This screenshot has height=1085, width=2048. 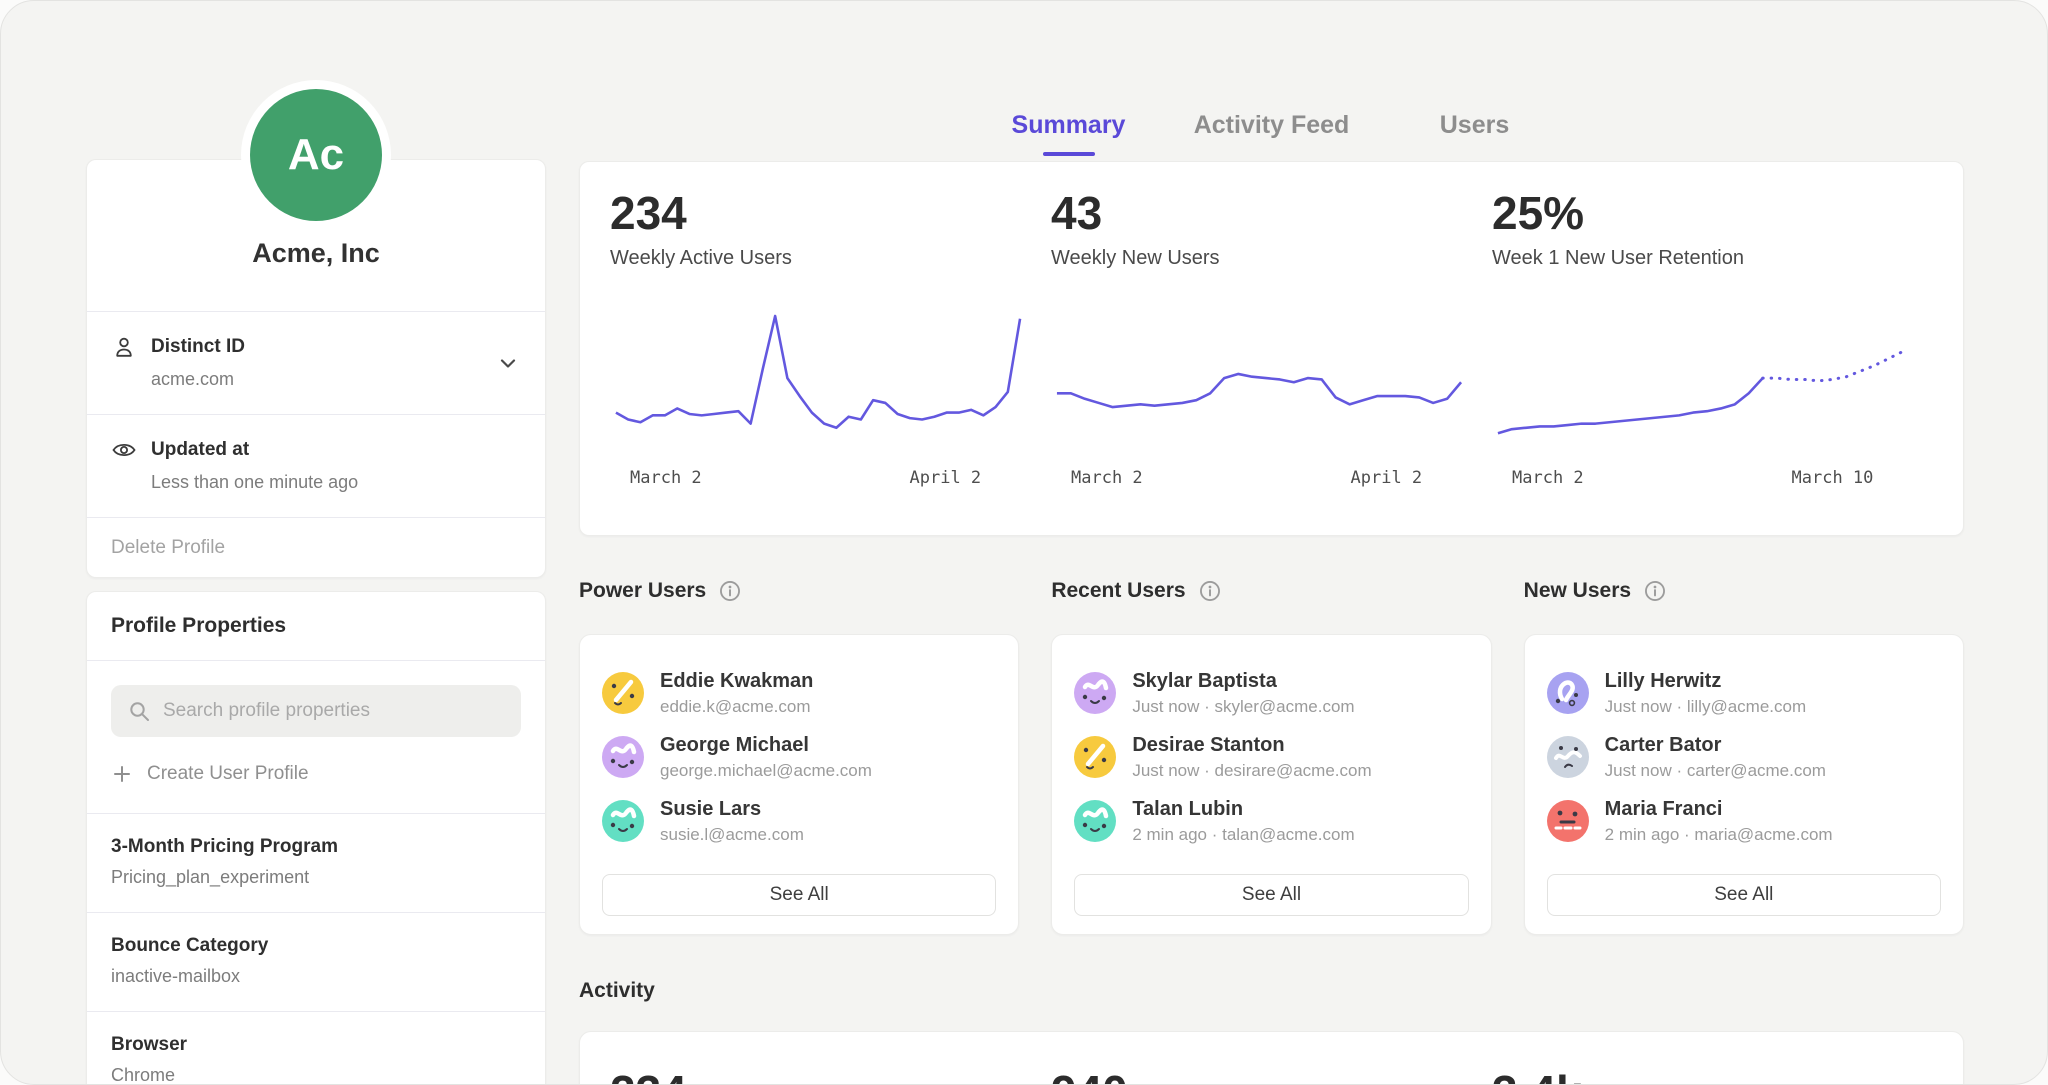 I want to click on property-value: Pricing_plan_experiment, so click(x=210, y=877).